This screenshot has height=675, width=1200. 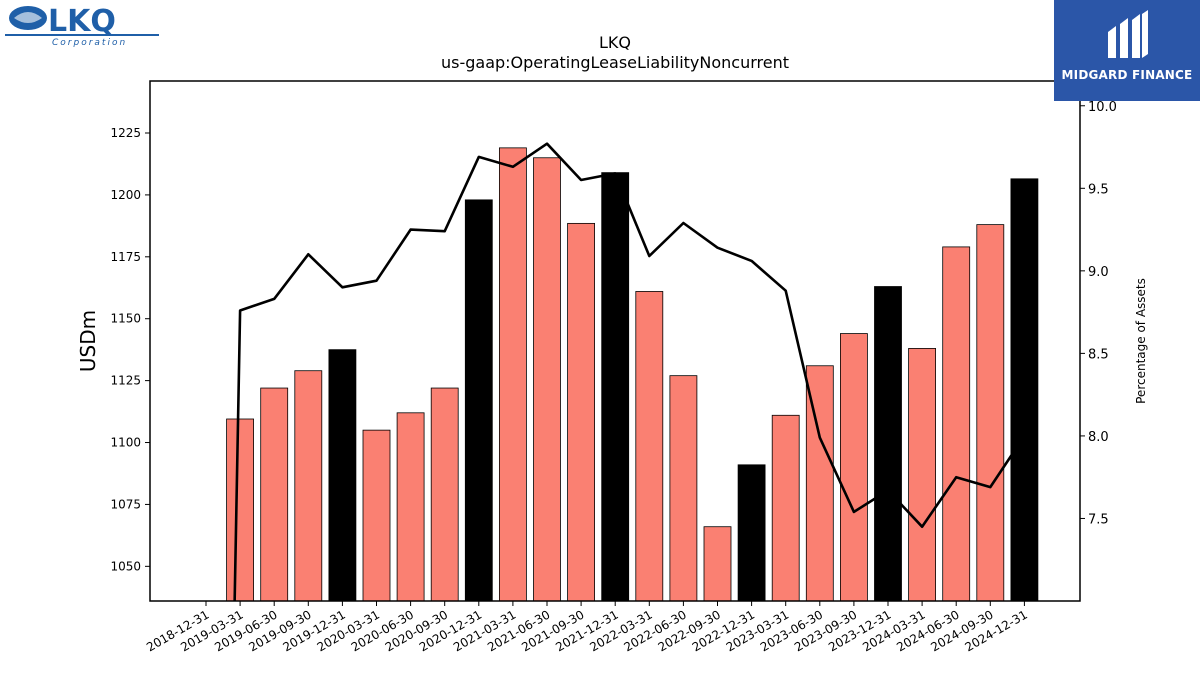 What do you see at coordinates (82, 21) in the screenshot?
I see `logo-text: LKQ` at bounding box center [82, 21].